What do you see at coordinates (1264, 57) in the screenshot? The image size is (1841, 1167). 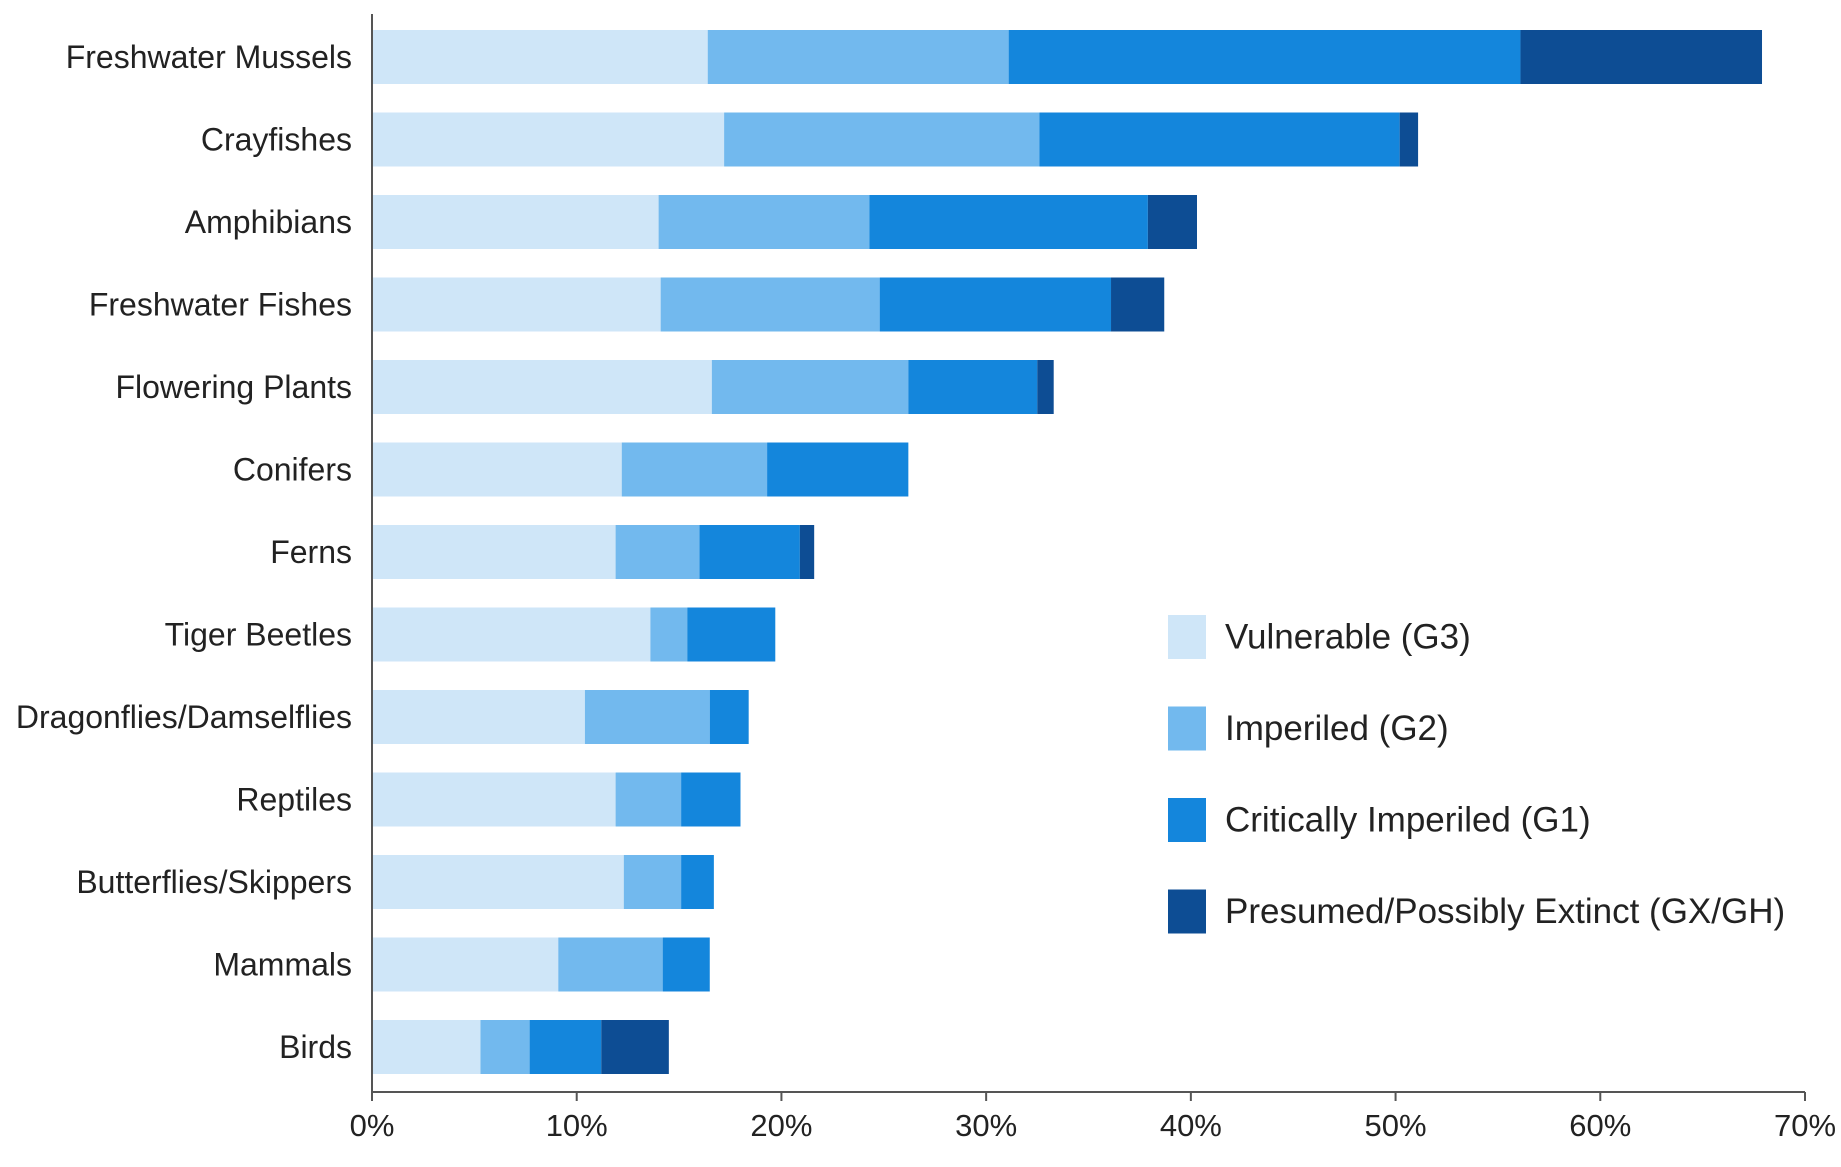 I see `bar-freshwater-mussels-critically-imperiled-g1` at bounding box center [1264, 57].